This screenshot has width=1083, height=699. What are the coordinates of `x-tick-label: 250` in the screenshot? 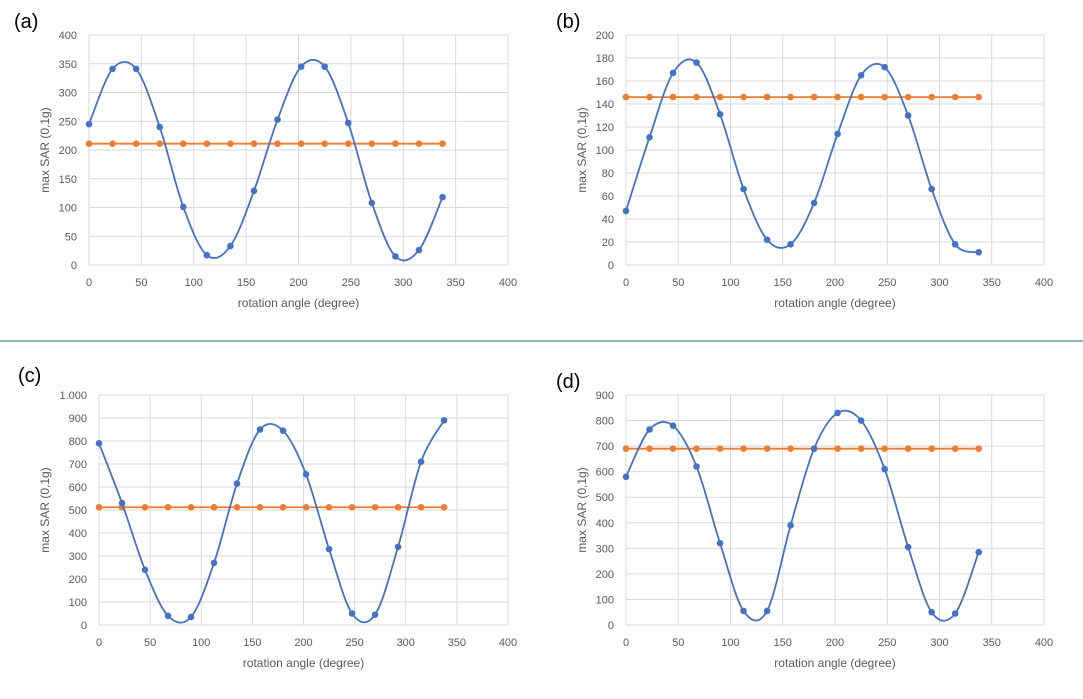 It's located at (351, 283).